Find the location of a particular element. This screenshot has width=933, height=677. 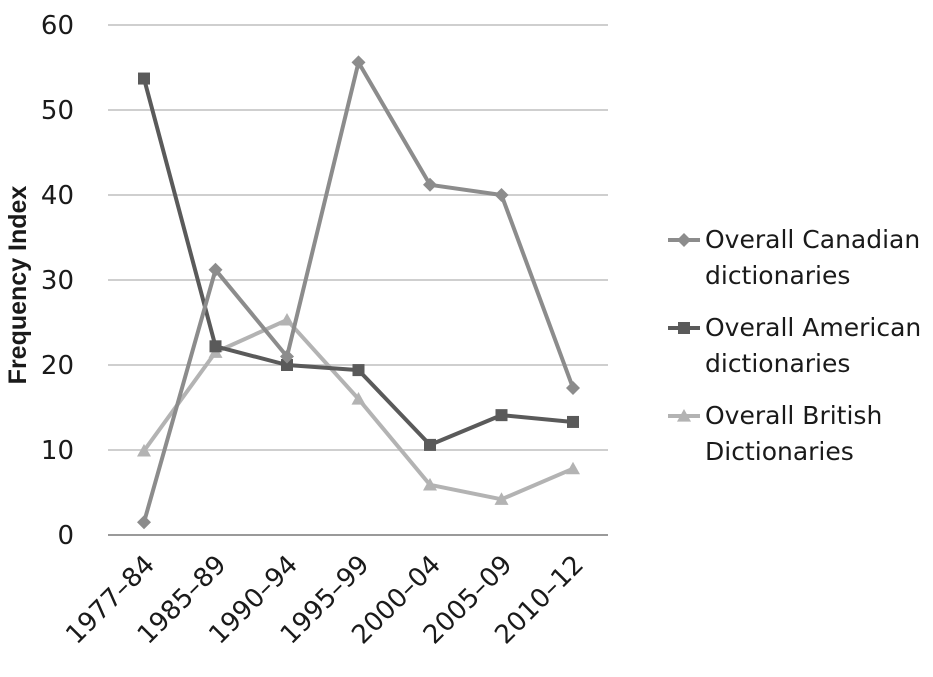

legend-label: Overall British is located at coordinates (793, 415).